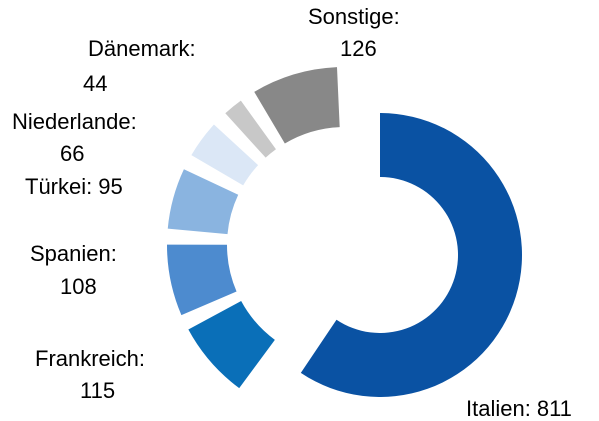 The width and height of the screenshot is (599, 421). Describe the element at coordinates (142, 48) in the screenshot. I see `category-label: Dänemark:` at that location.